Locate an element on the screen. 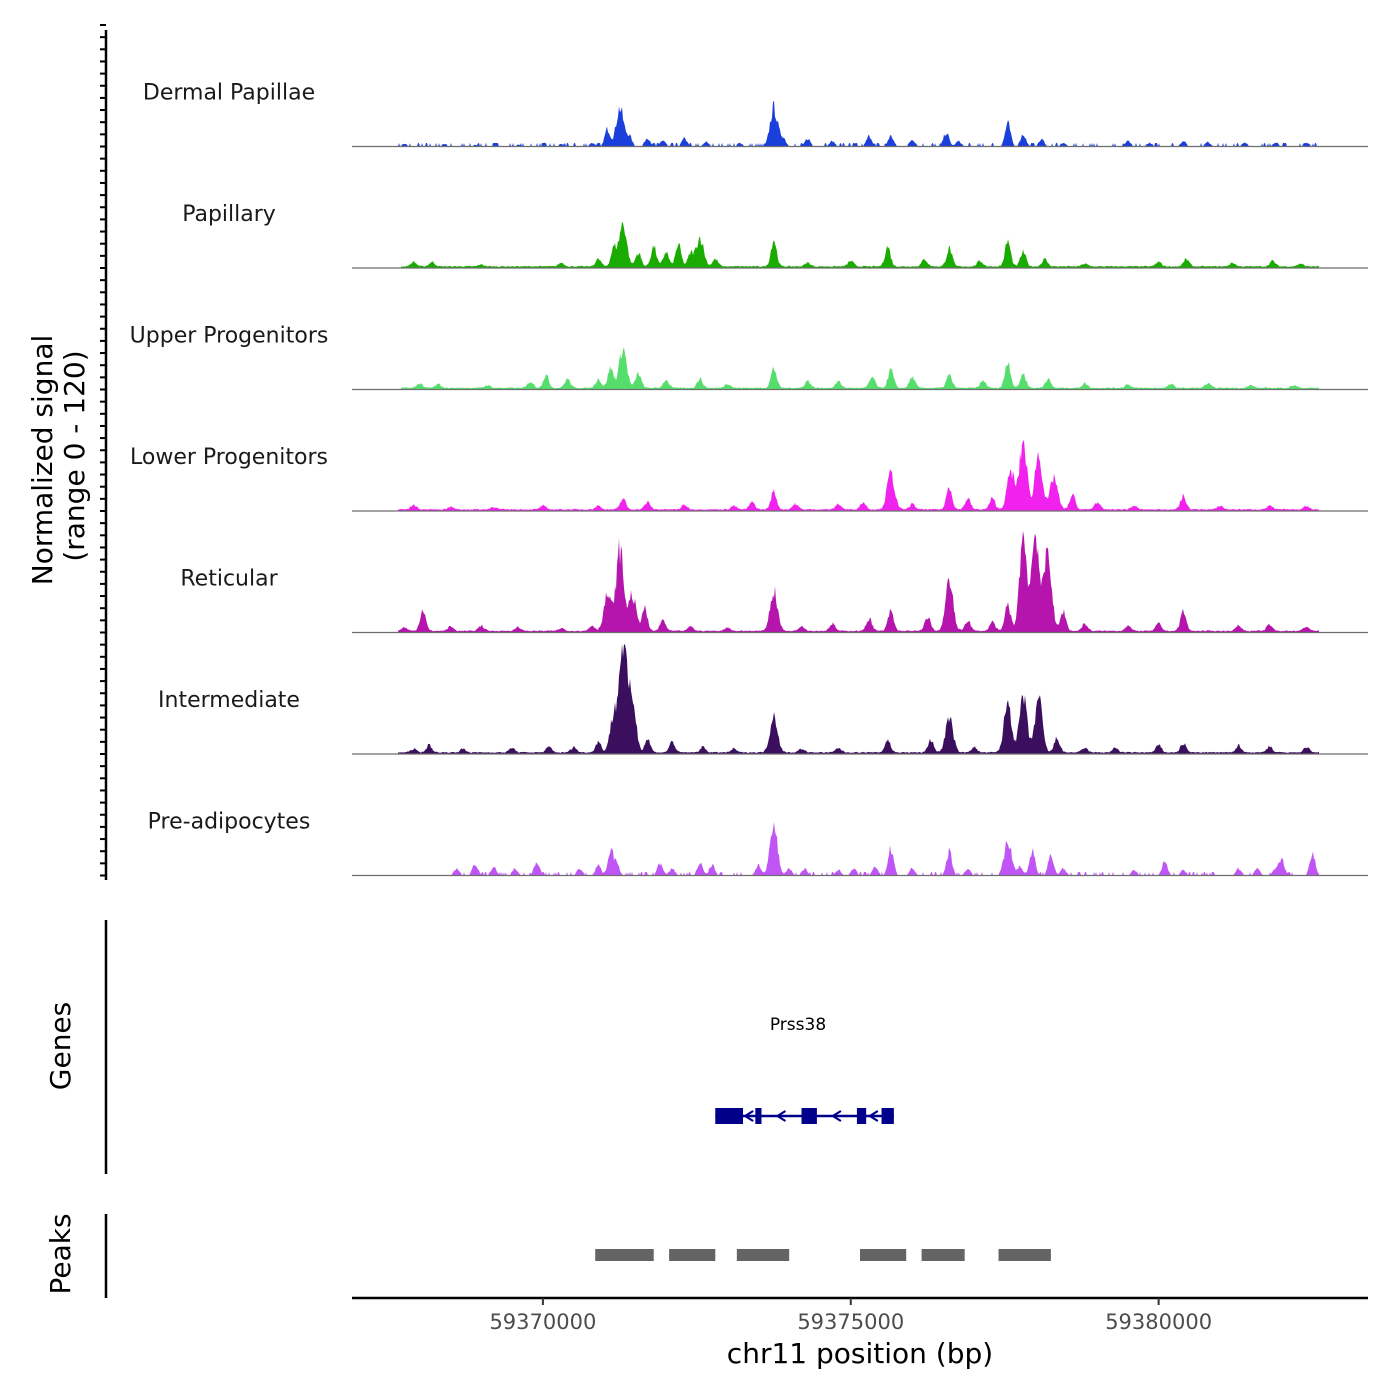 Image resolution: width=1400 pixels, height=1400 pixels. track-lower-progenitors: Lower Progenitors is located at coordinates (749, 476).